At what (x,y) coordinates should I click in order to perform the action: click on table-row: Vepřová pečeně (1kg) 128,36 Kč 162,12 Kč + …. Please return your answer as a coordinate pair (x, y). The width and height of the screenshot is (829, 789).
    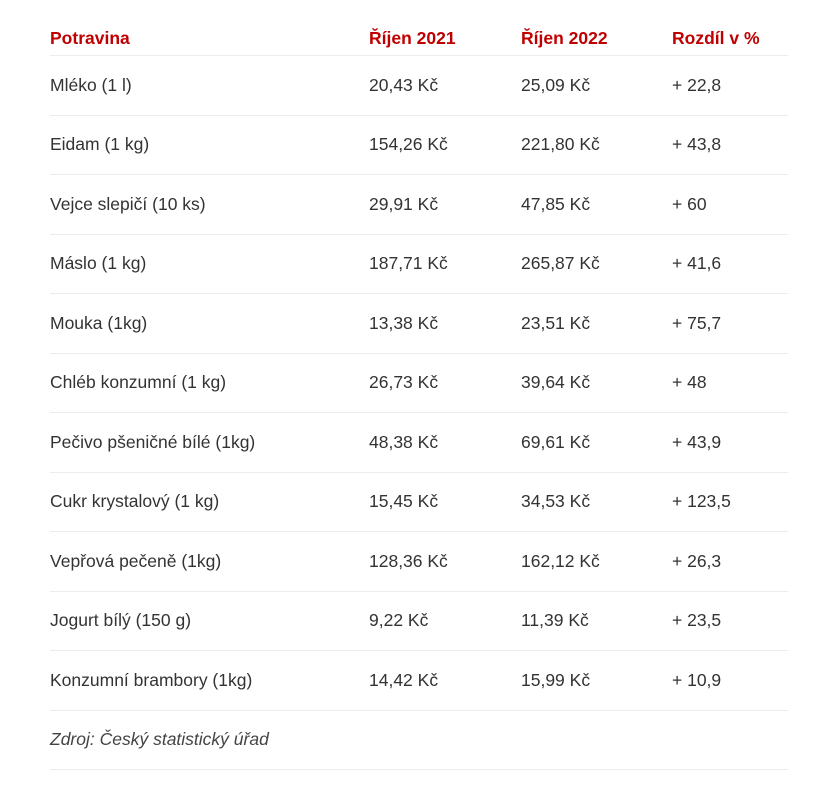
    Looking at the image, I should click on (419, 562).